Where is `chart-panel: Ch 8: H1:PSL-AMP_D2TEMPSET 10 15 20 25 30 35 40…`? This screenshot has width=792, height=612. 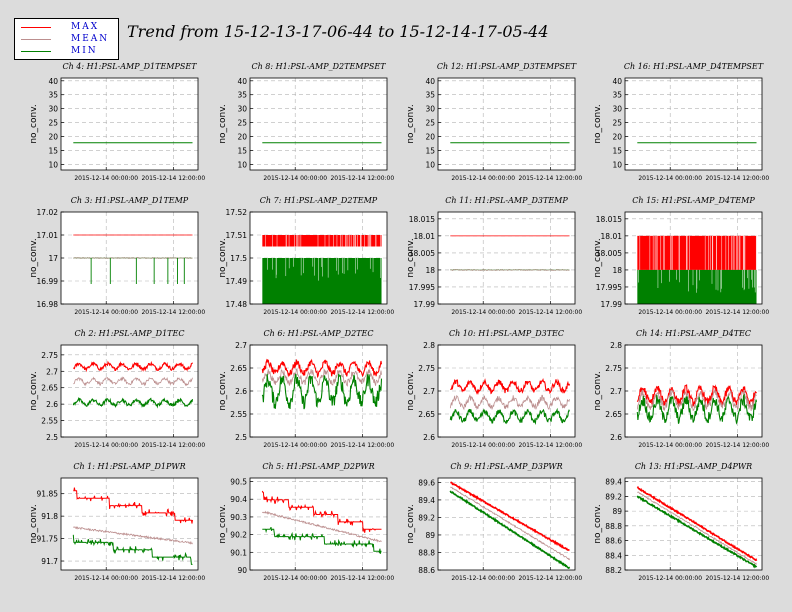 chart-panel: Ch 8: H1:PSL-AMP_D2TEMPSET 10 15 20 25 30 35 40… is located at coordinates (306, 122).